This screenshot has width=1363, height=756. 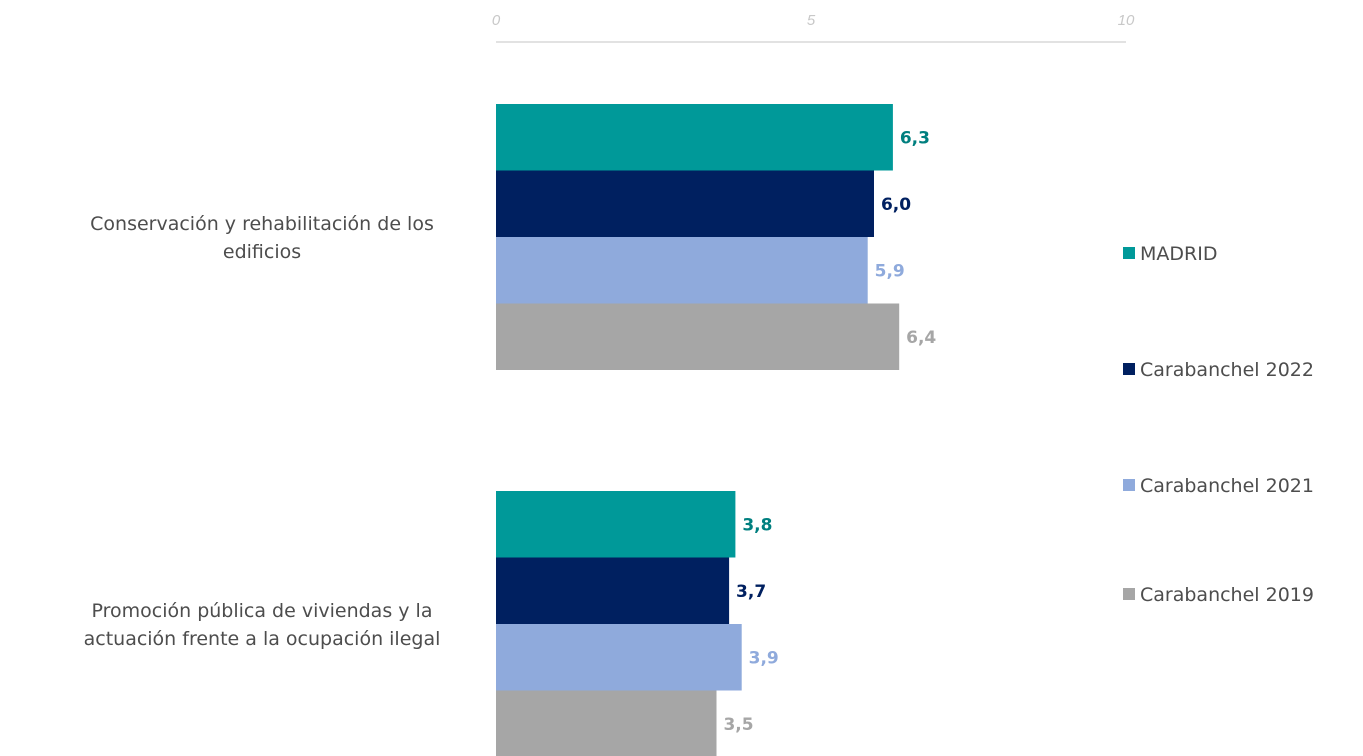 I want to click on legend-item: Carabanchel 2021, so click(x=1218, y=486).